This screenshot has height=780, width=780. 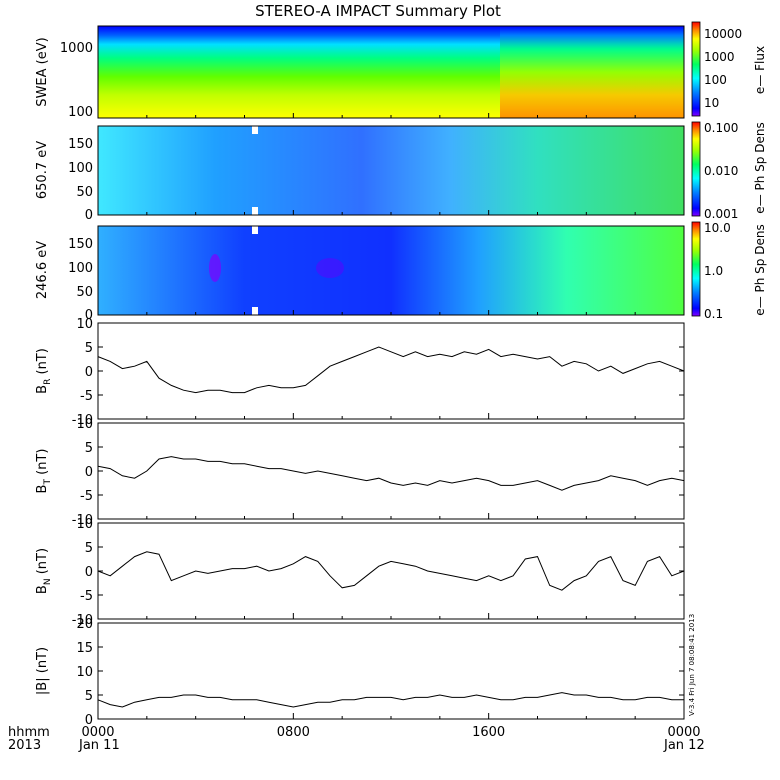 What do you see at coordinates (84, 292) in the screenshot?
I see `pad246-ytick-50: 50` at bounding box center [84, 292].